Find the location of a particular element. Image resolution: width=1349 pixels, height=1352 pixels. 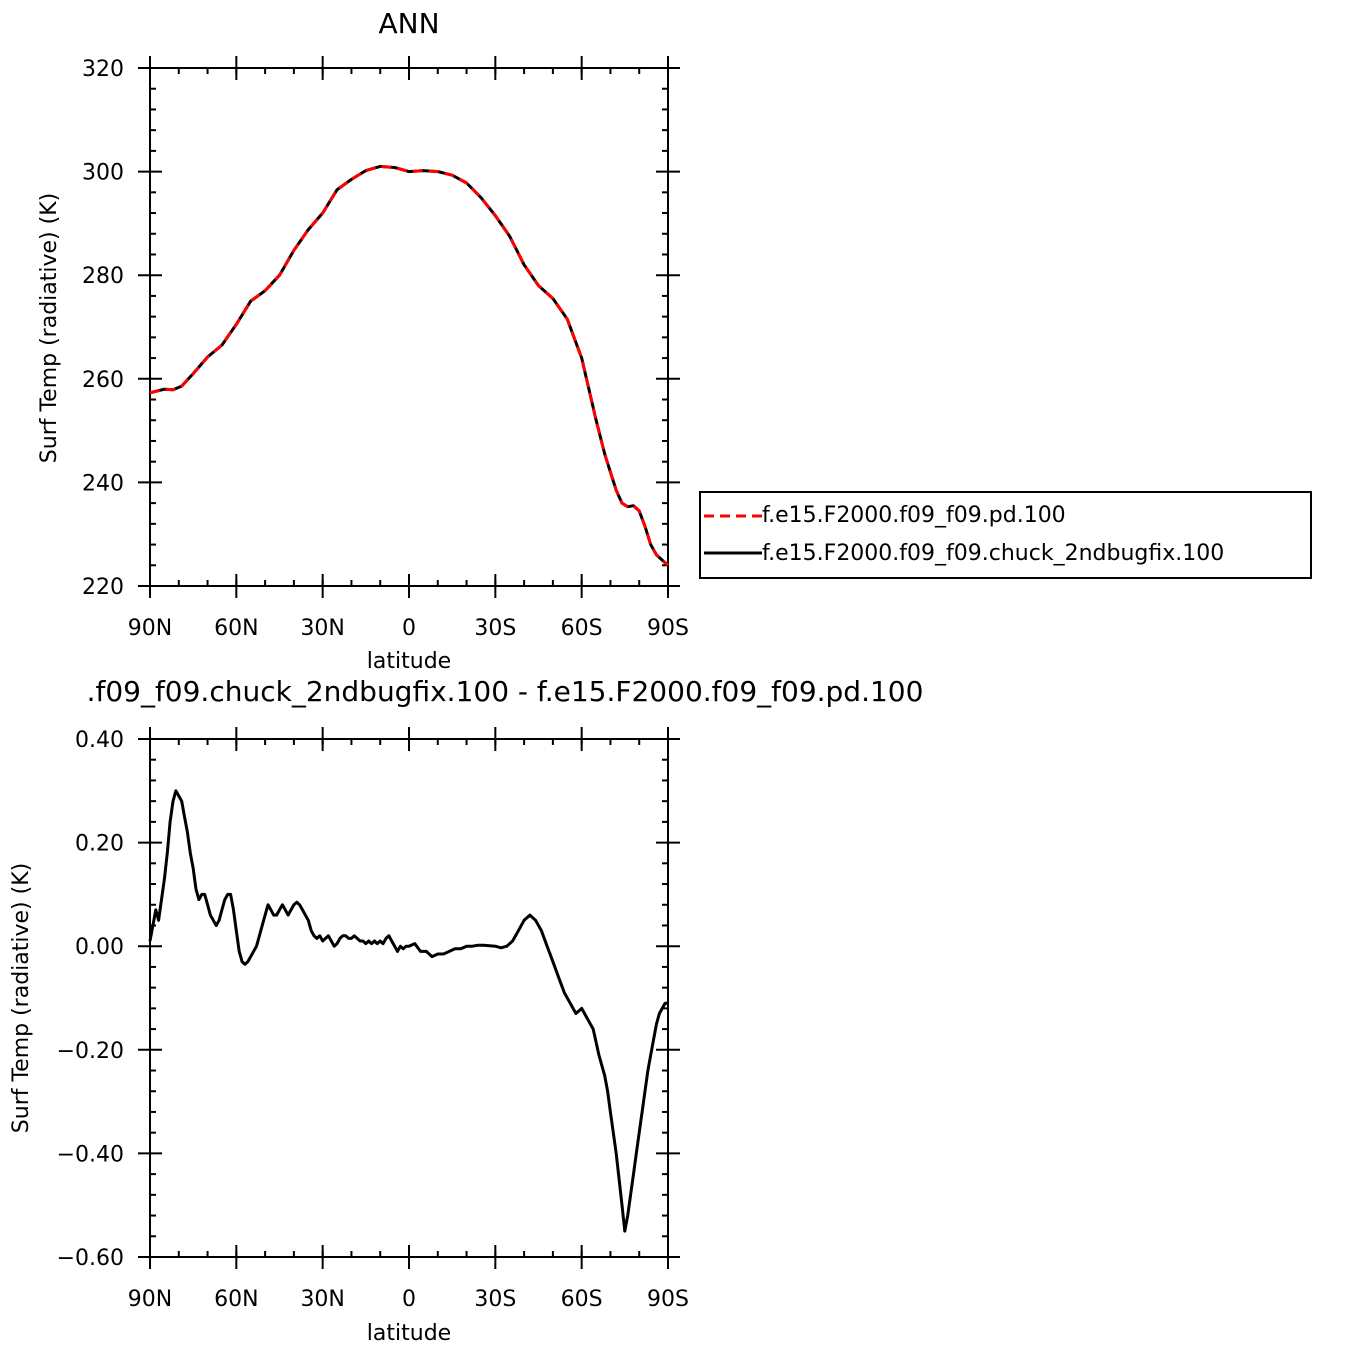

top-x-tick-label: 30N is located at coordinates (322, 628).